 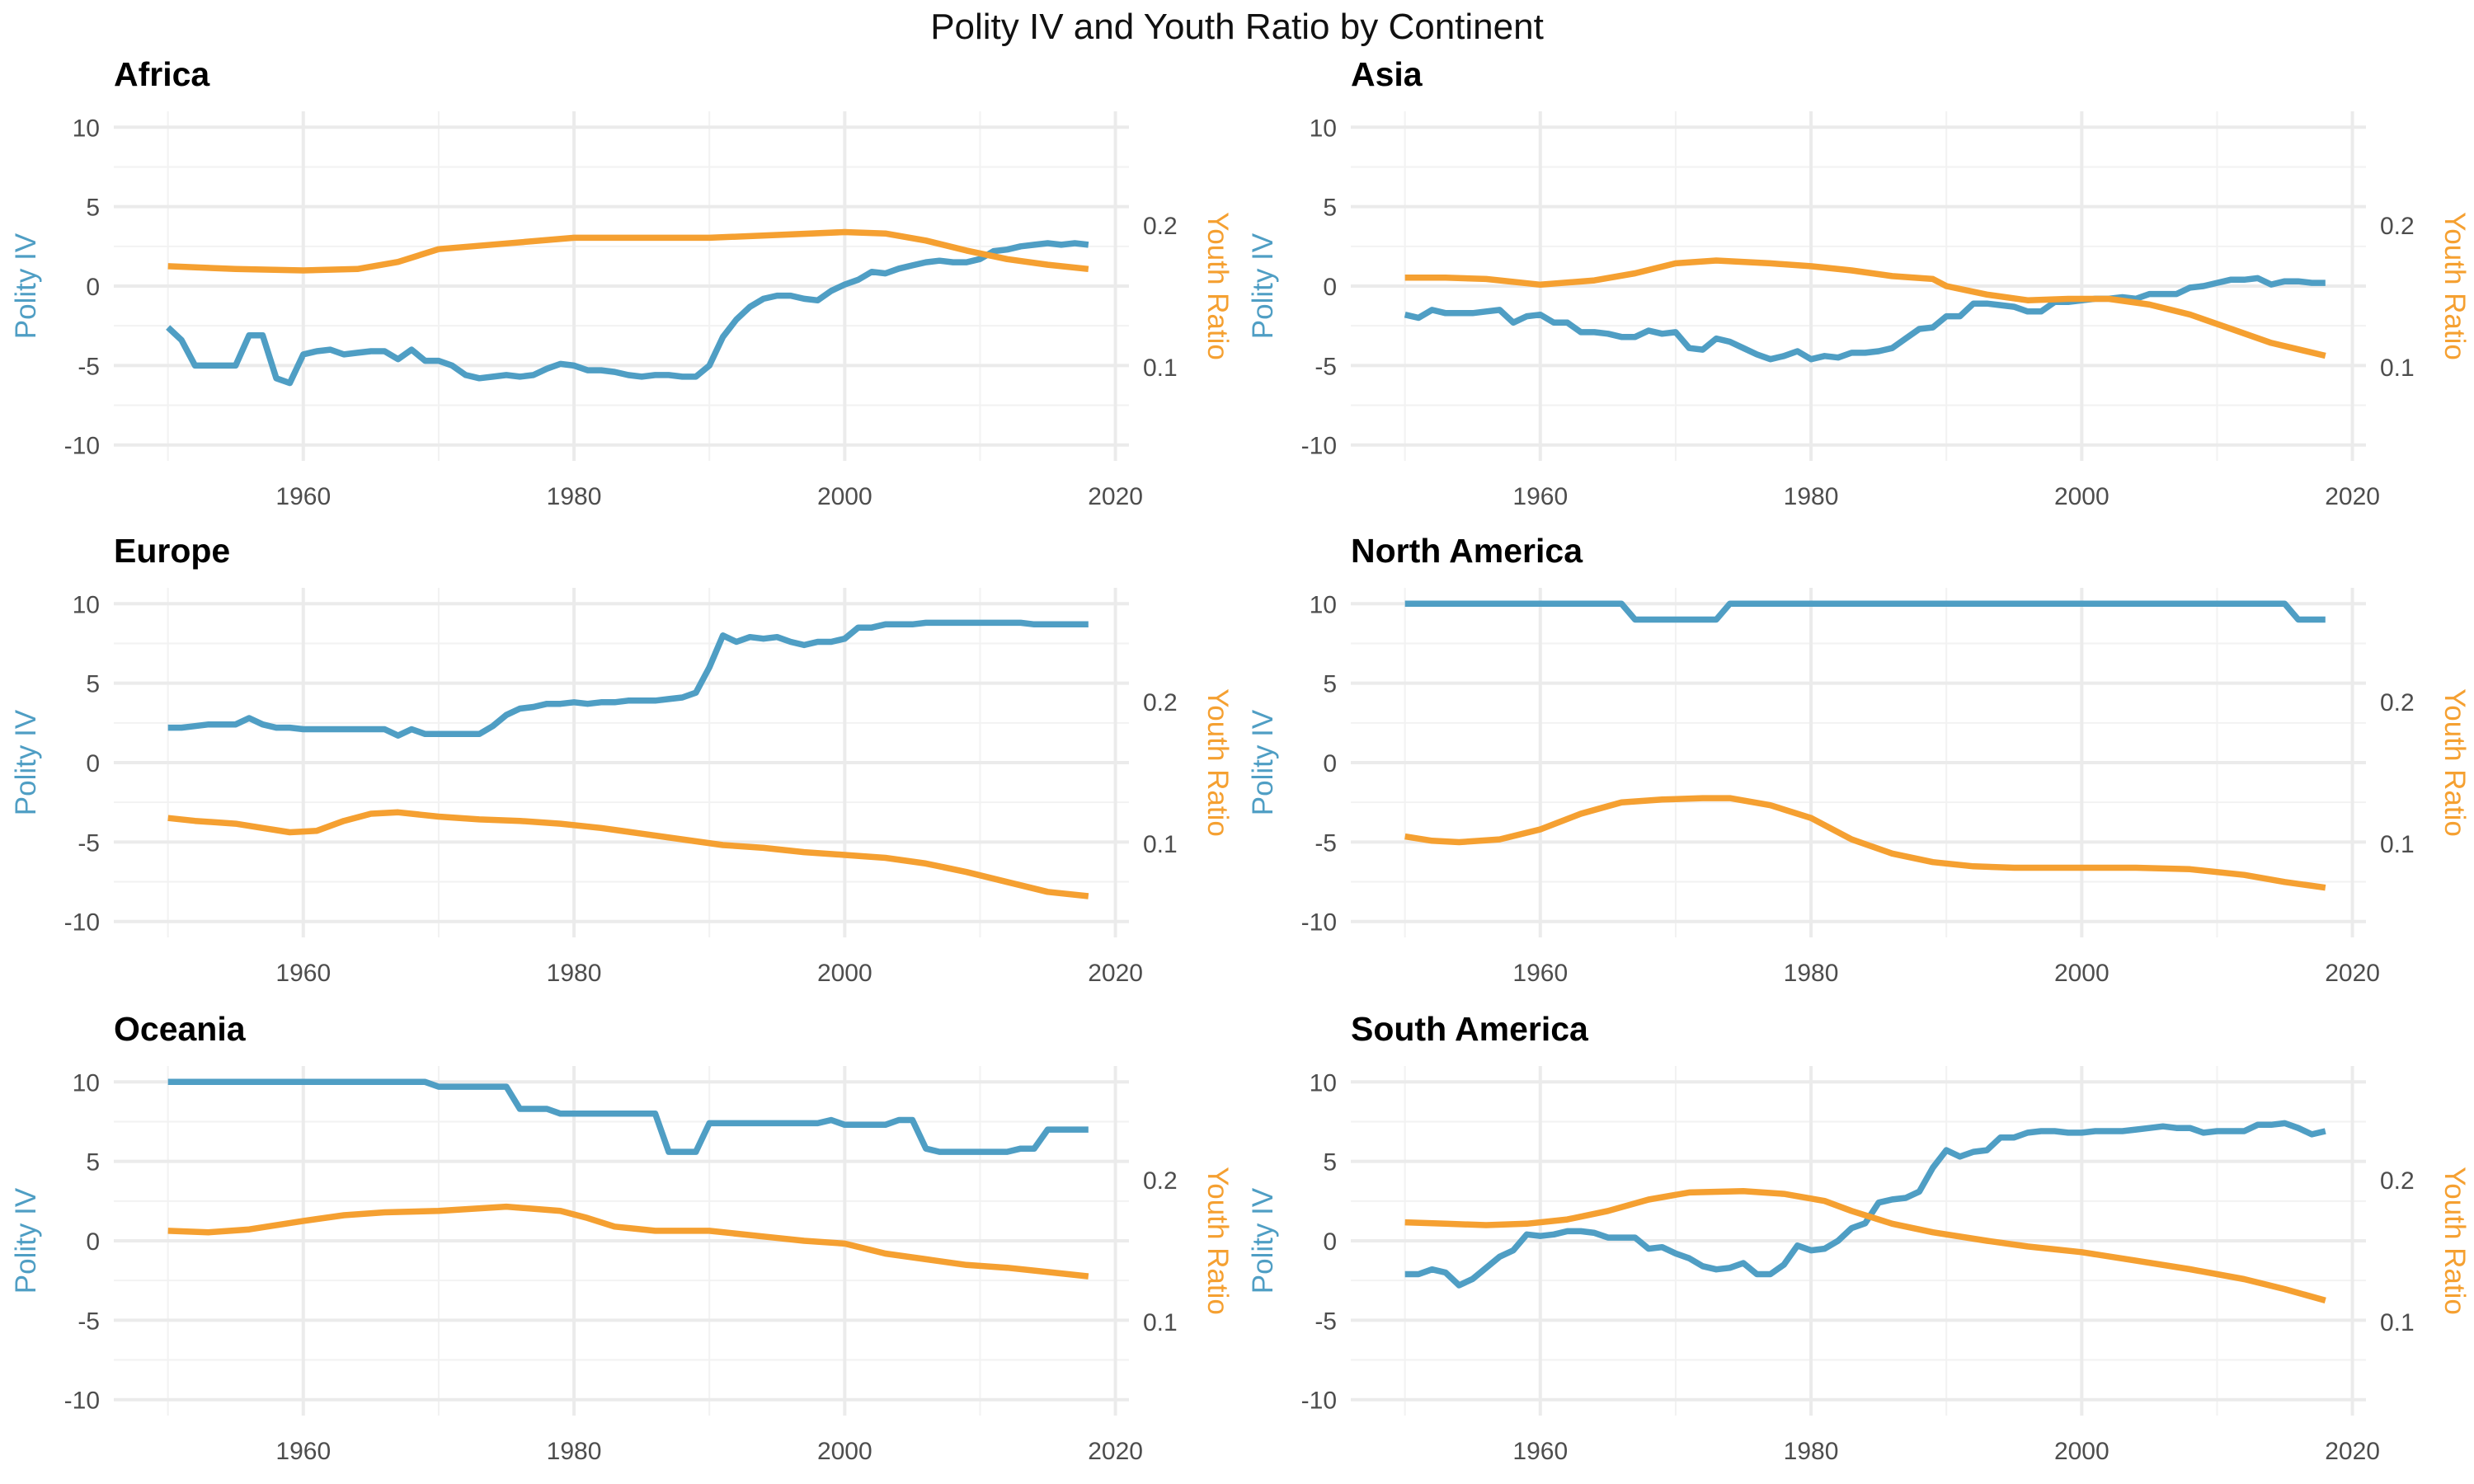 What do you see at coordinates (1467, 551) in the screenshot?
I see `panel-title: North America` at bounding box center [1467, 551].